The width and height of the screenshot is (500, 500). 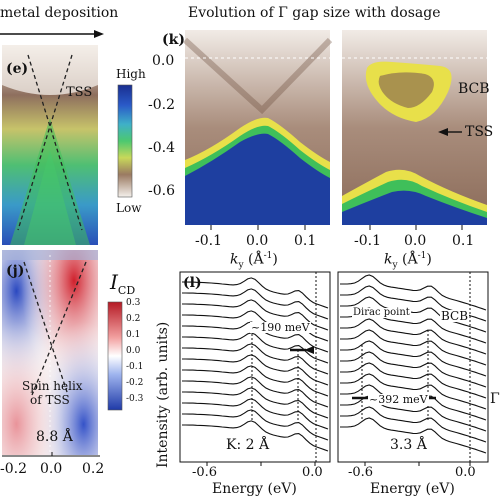 I want to click on panel-l-k-label: K: 2 Å, so click(x=248, y=445).